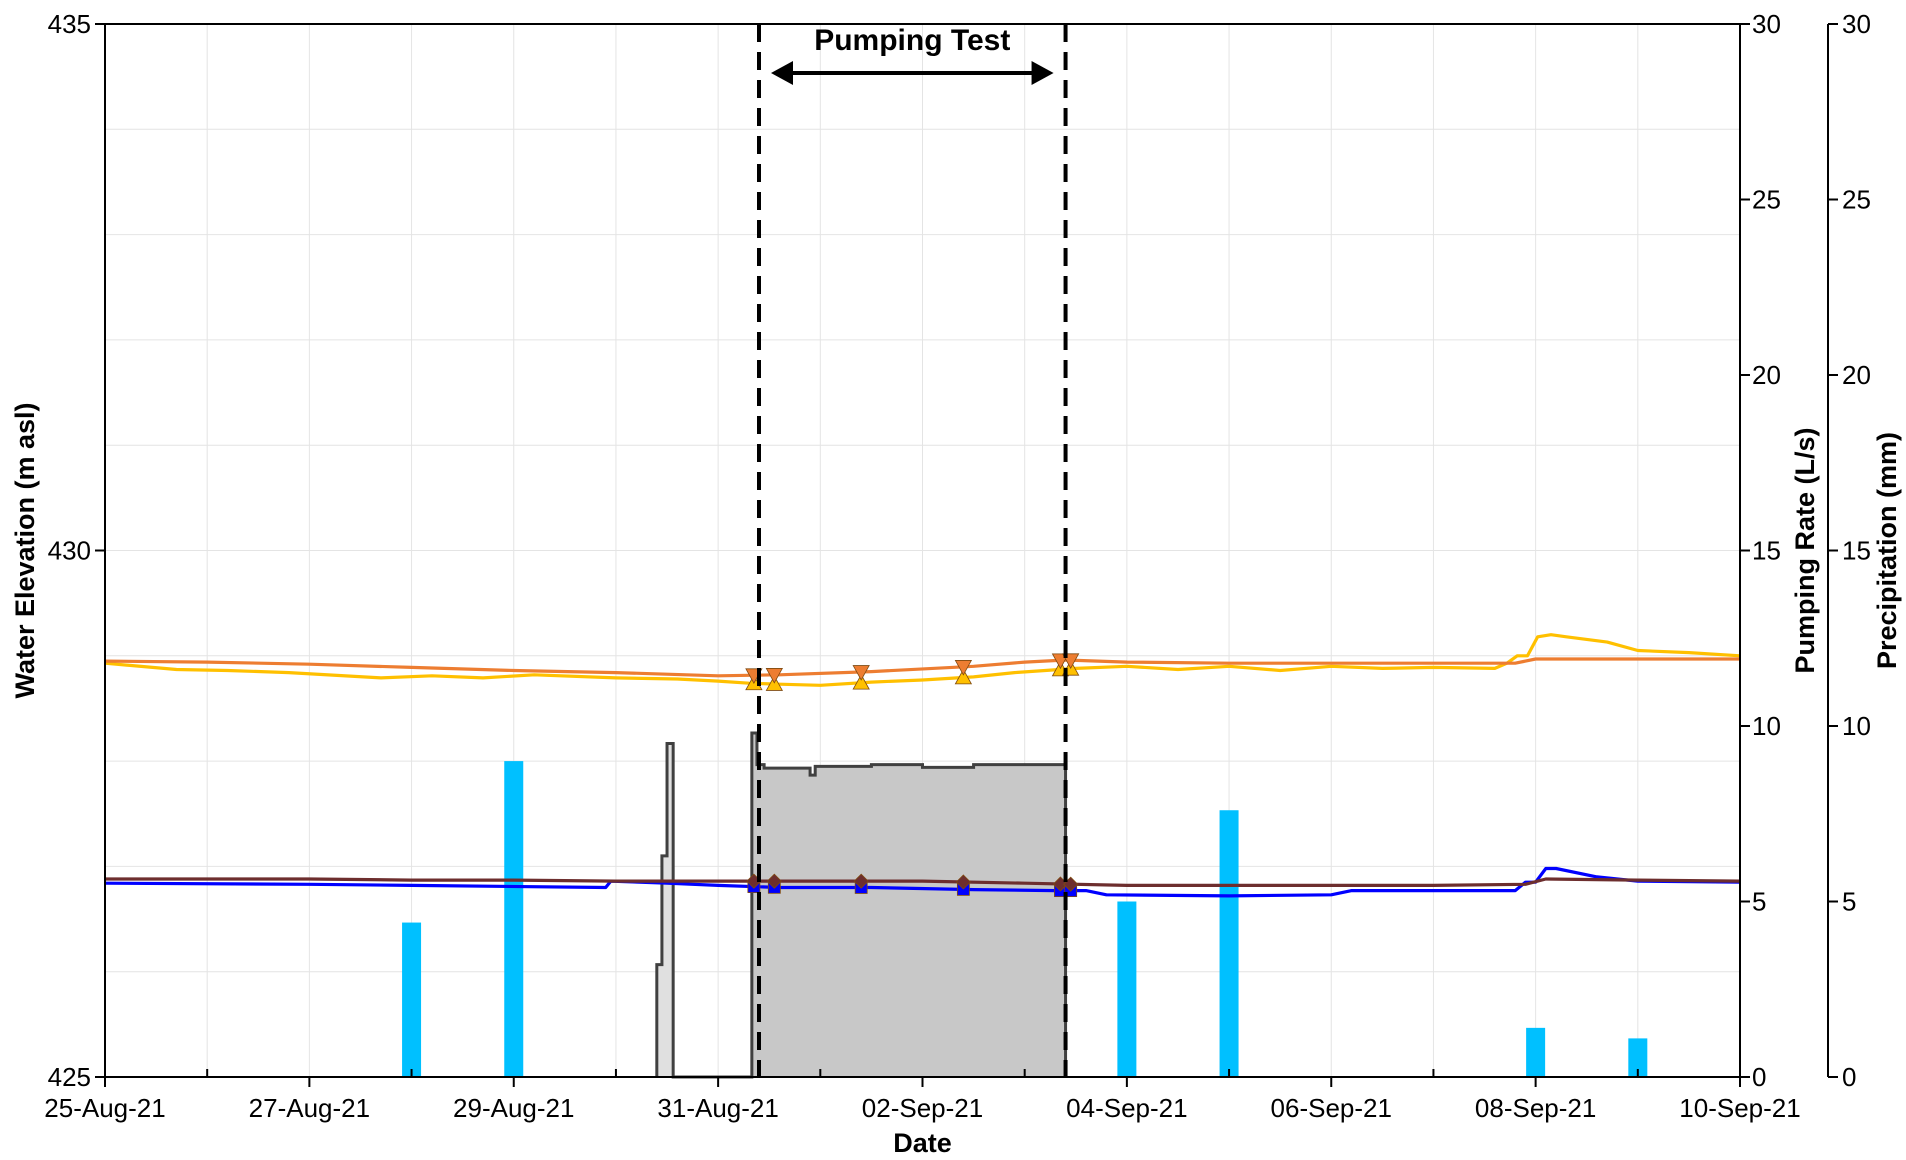 Image resolution: width=1906 pixels, height=1160 pixels. I want to click on x-tick-label: 27-Aug-21, so click(309, 1108).